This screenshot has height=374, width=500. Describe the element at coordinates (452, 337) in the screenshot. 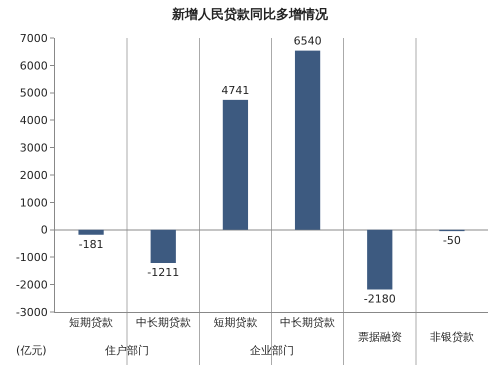

I see `x-tick-label: 非银贷款` at that location.